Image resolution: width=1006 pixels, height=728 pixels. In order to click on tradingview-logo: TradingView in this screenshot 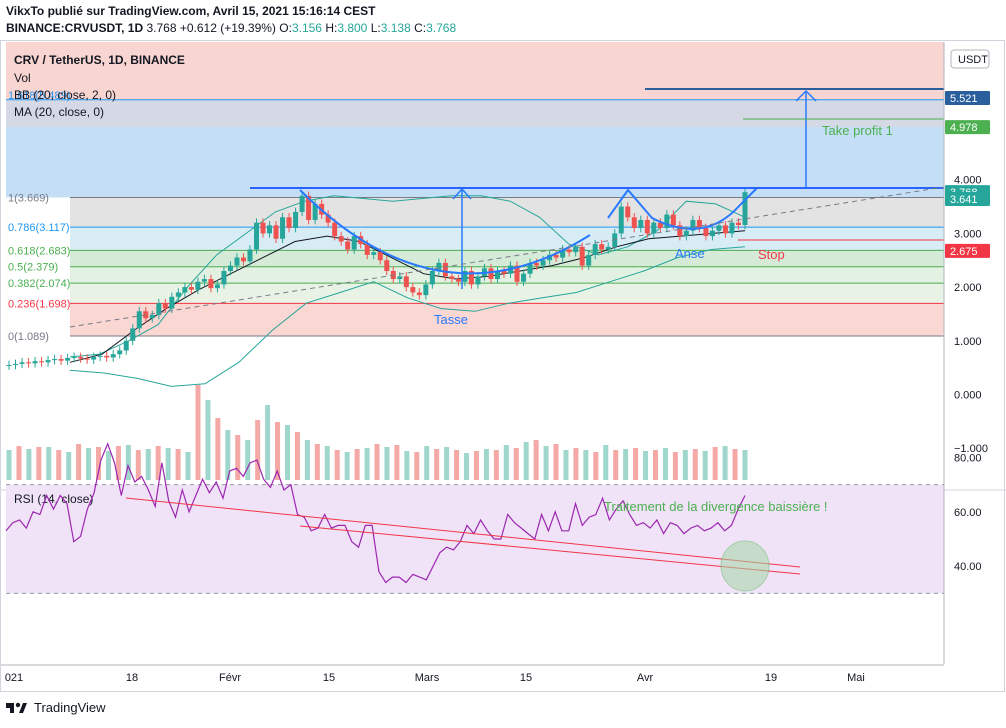, I will do `click(56, 707)`.